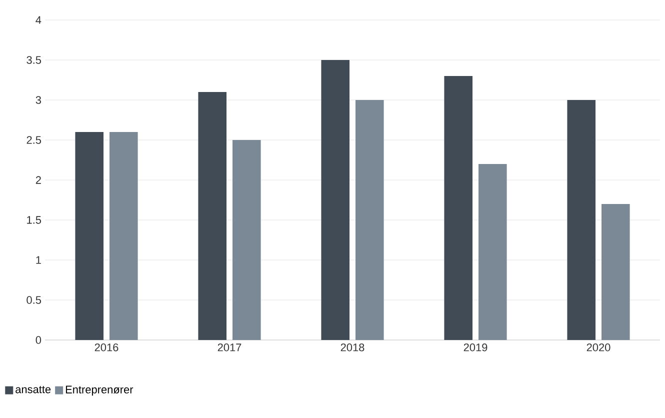 This screenshot has height=418, width=665. What do you see at coordinates (106, 348) in the screenshot?
I see `x-tick-label: 2016` at bounding box center [106, 348].